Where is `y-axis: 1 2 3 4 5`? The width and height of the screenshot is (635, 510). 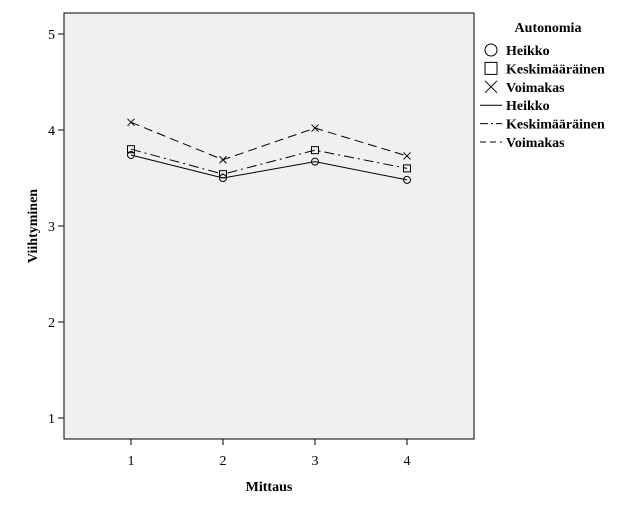 y-axis: 1 2 3 4 5 is located at coordinates (56, 227).